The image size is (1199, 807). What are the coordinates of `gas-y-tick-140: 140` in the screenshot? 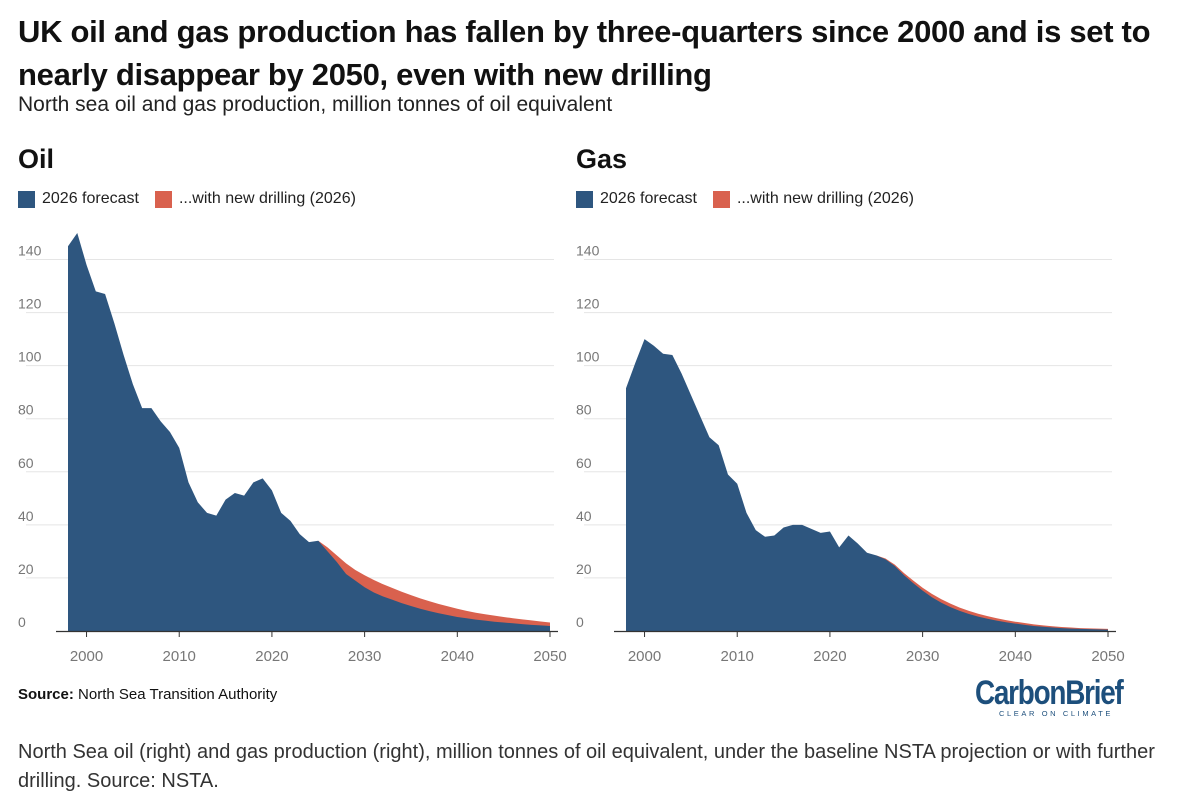 It's located at (588, 251).